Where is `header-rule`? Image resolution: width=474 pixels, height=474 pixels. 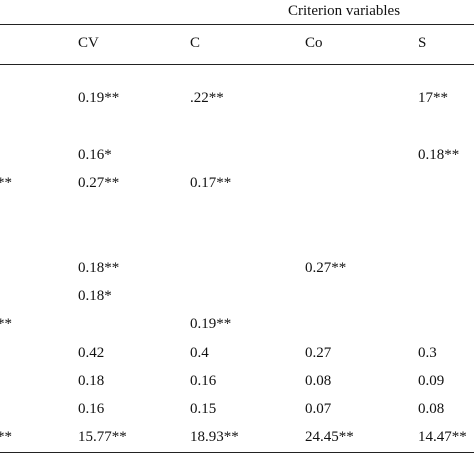 header-rule is located at coordinates (237, 24).